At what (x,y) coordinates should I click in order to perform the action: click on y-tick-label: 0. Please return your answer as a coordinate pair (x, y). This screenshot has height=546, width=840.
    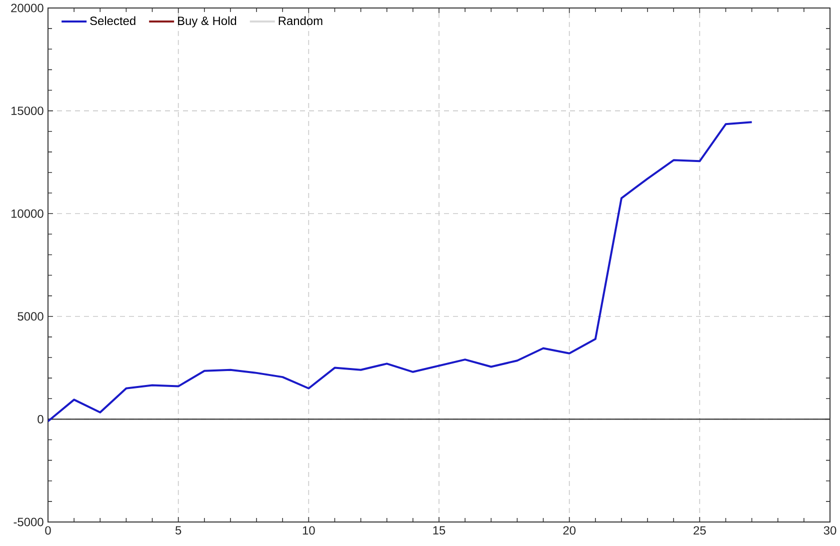
    Looking at the image, I should click on (41, 419).